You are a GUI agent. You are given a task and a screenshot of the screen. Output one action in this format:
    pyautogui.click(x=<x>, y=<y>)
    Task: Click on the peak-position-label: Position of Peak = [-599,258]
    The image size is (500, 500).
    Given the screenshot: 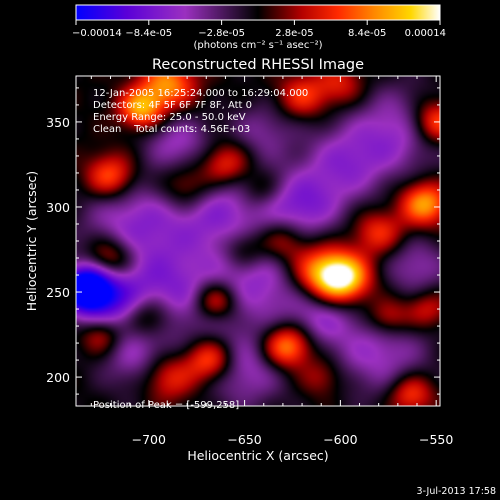 What is the action you would take?
    pyautogui.click(x=166, y=405)
    